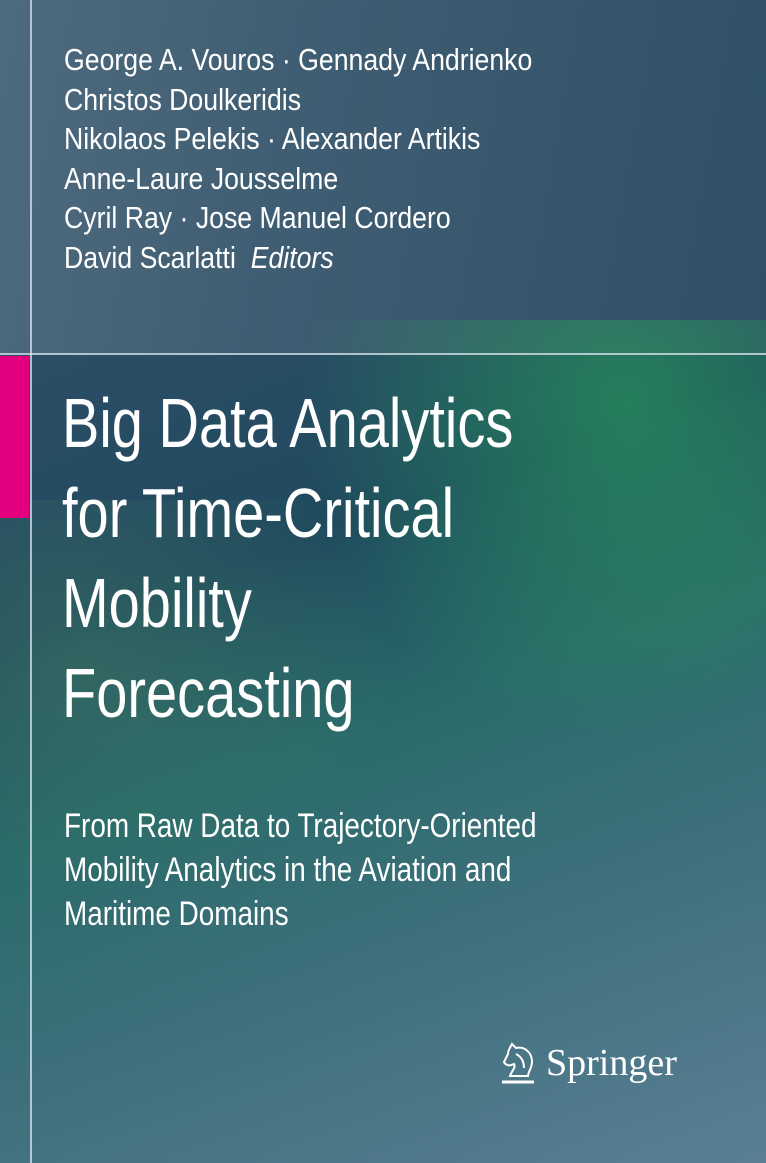 The width and height of the screenshot is (766, 1163). What do you see at coordinates (208, 693) in the screenshot?
I see `title-line: Forecasting` at bounding box center [208, 693].